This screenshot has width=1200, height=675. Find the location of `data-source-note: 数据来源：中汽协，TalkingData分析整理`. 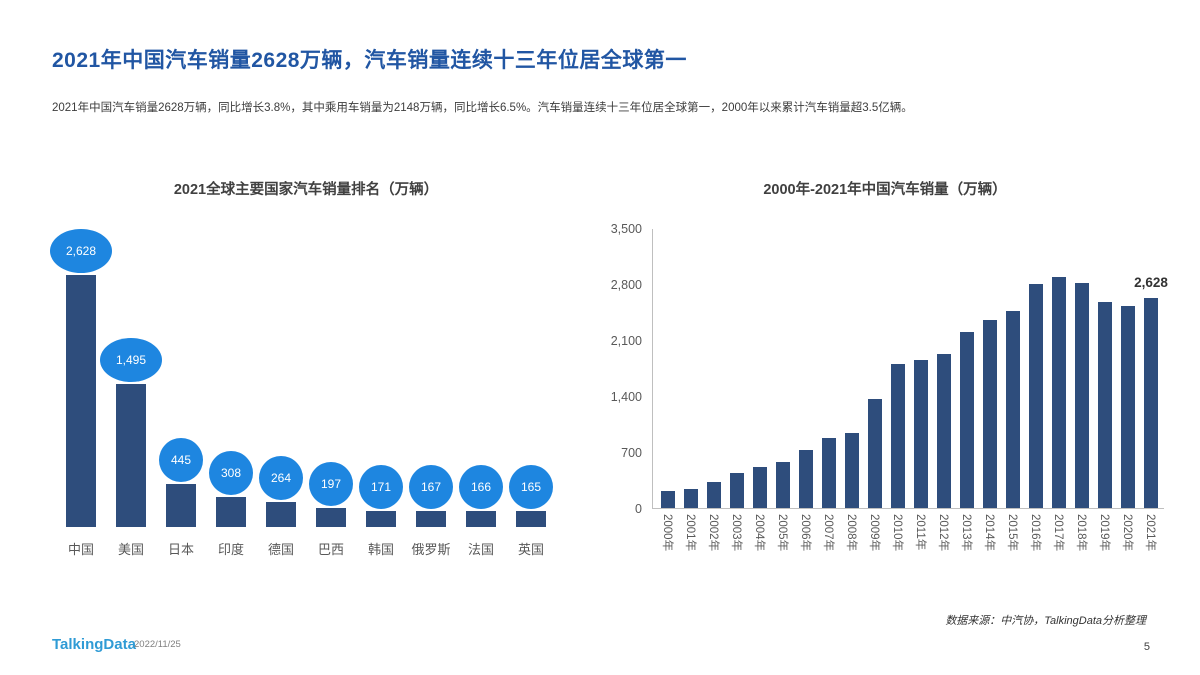

data-source-note: 数据来源：中汽协，TalkingData分析整理 is located at coordinates (1045, 621).